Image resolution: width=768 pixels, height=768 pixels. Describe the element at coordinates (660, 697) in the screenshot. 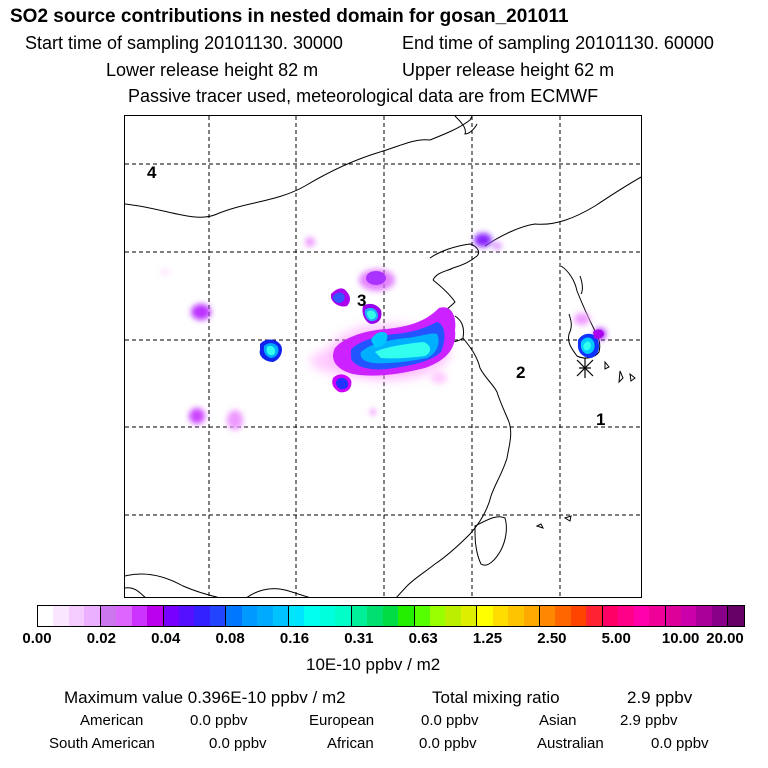

I see `total-mixing-ratio-value: 2.9 ppbv` at that location.